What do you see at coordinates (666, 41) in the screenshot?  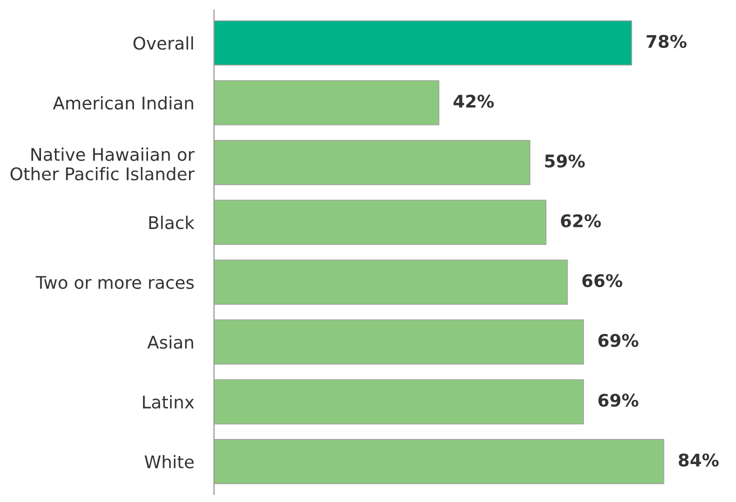 I see `data-label: 78%` at bounding box center [666, 41].